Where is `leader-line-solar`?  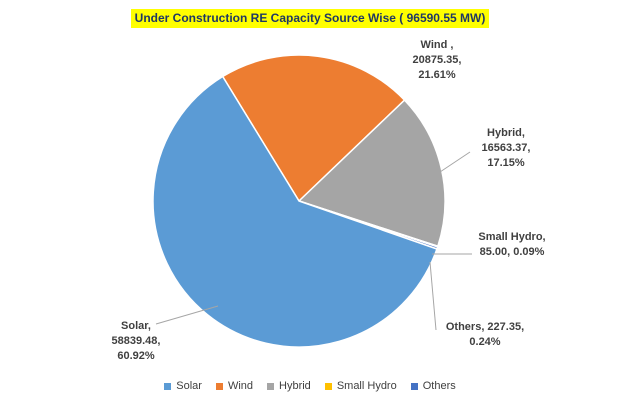
leader-line-solar is located at coordinates (187, 315).